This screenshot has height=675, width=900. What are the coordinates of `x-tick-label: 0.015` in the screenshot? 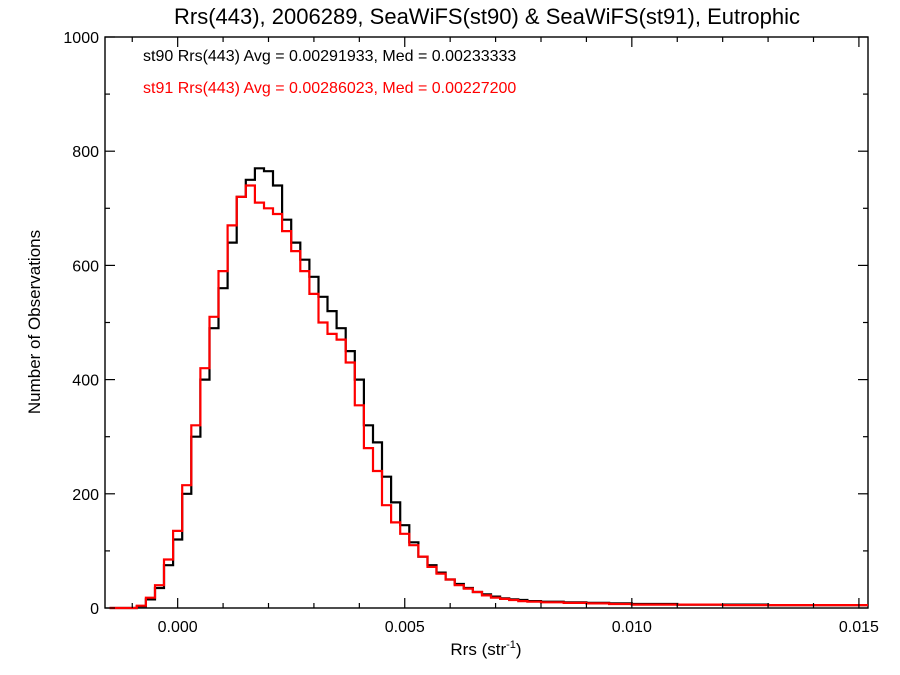 It's located at (859, 627).